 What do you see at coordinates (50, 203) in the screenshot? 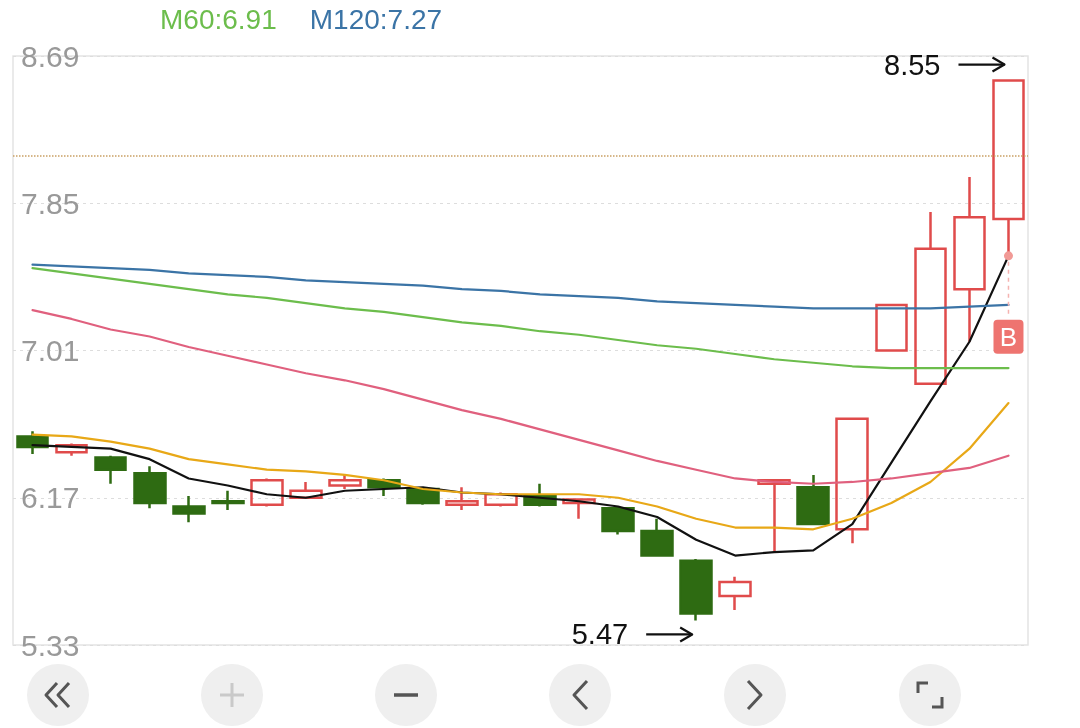
I see `y-tick-label: 7.85` at bounding box center [50, 203].